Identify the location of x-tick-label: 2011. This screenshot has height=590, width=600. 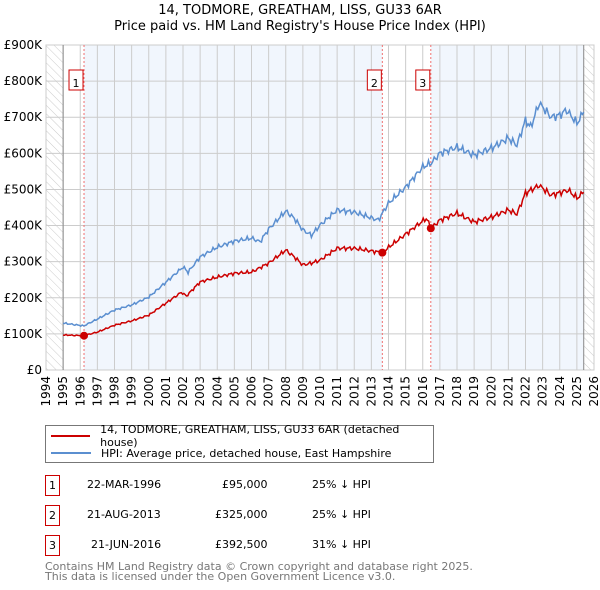
(337, 391).